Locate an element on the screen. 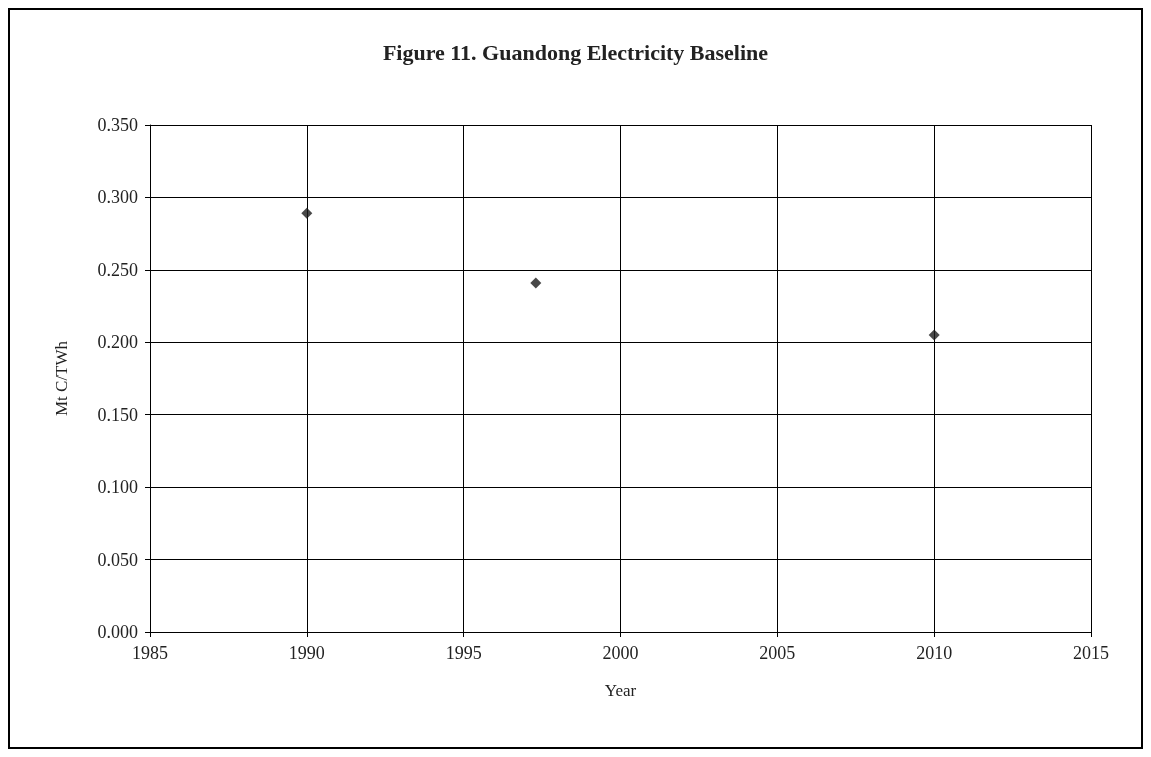  y-tick-label: 0.200 is located at coordinates (117, 342).